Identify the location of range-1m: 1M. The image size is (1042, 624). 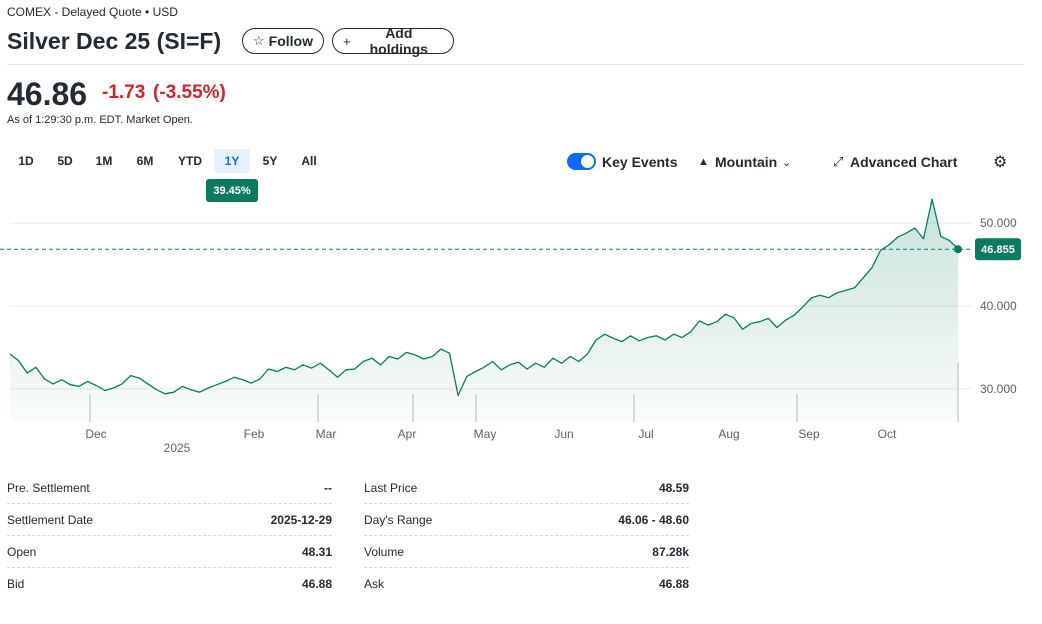
(104, 161).